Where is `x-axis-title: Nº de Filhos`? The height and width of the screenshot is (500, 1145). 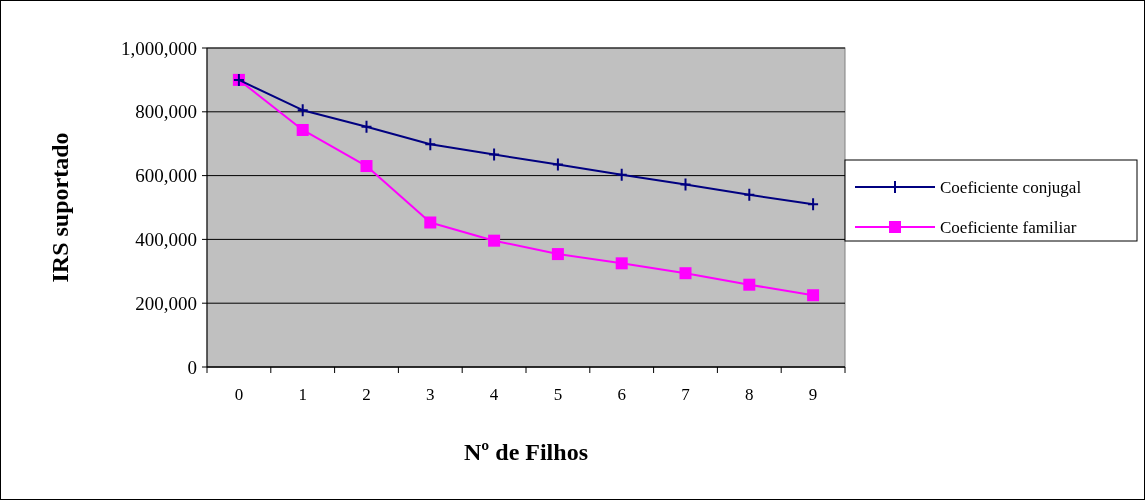
x-axis-title: Nº de Filhos is located at coordinates (526, 452).